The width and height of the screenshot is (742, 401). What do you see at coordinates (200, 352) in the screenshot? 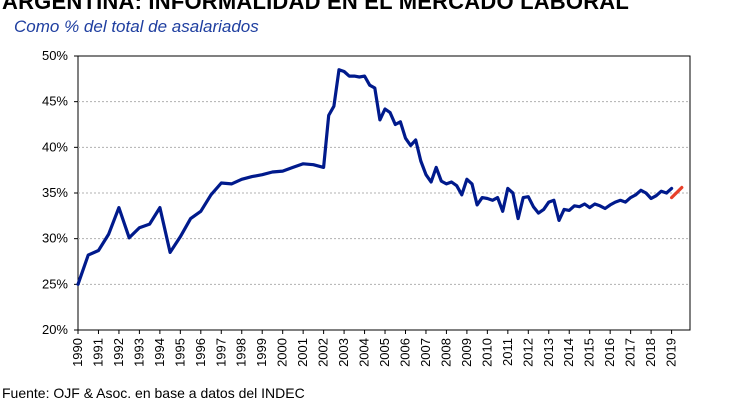
I see `x-tick-label: 1996` at bounding box center [200, 352].